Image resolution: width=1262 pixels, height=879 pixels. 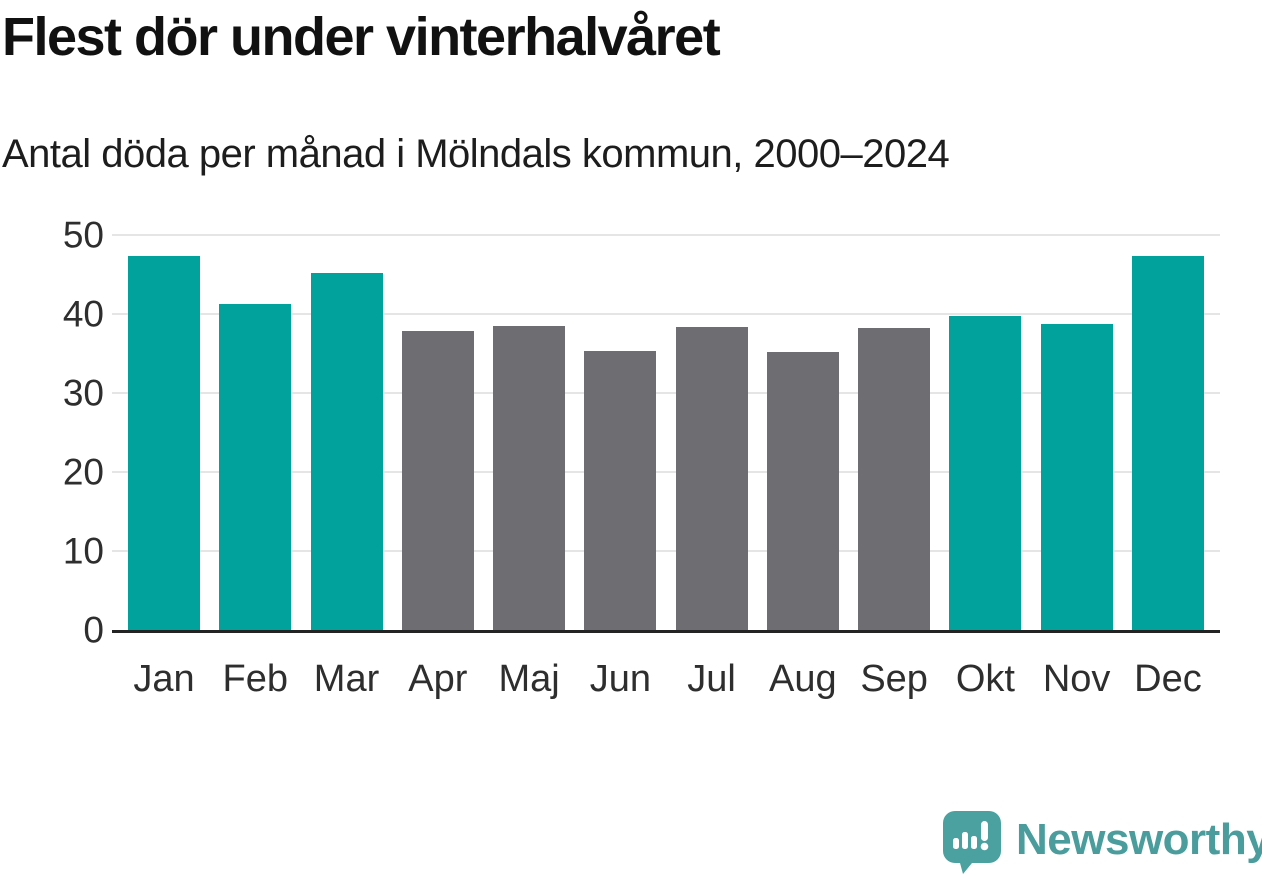 I want to click on chart-title: Flest dör under vinterhalvåret, so click(x=361, y=37).